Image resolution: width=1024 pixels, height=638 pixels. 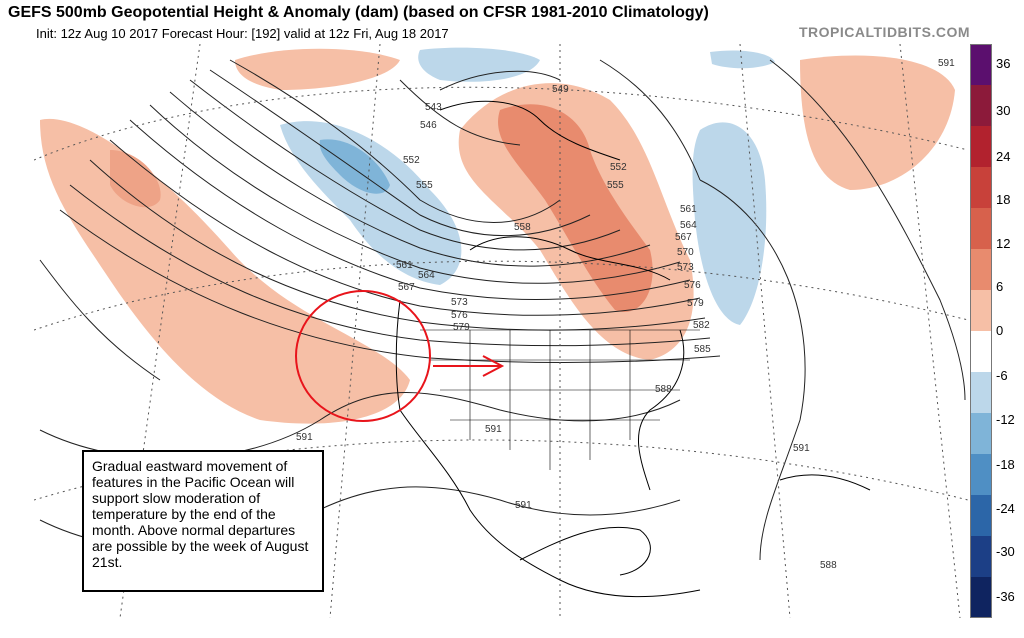 I want to click on positive-anomaly-gulf-alaska, so click(x=317, y=69).